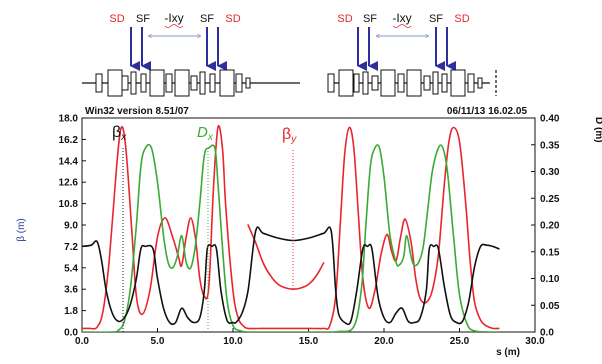 This screenshot has height=364, width=602. What do you see at coordinates (508, 352) in the screenshot?
I see `x-axis-label: s (m)` at bounding box center [508, 352].